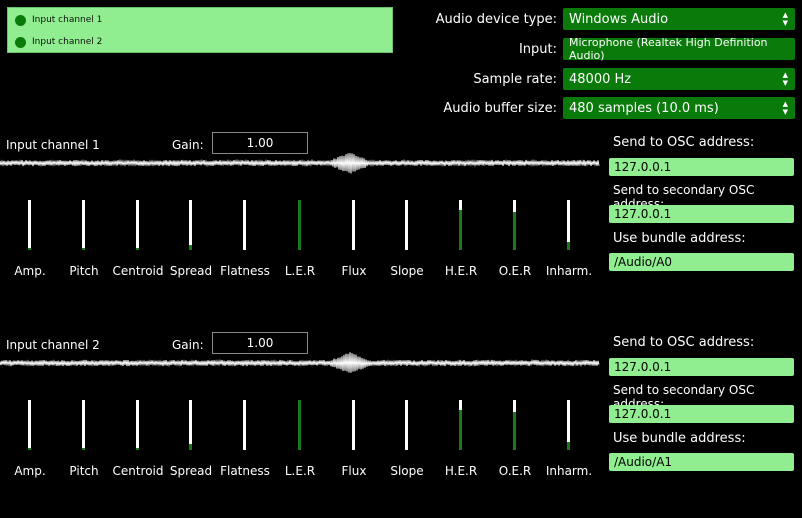  What do you see at coordinates (500, 108) in the screenshot?
I see `buffer-size-label: Audio buffer size:` at bounding box center [500, 108].